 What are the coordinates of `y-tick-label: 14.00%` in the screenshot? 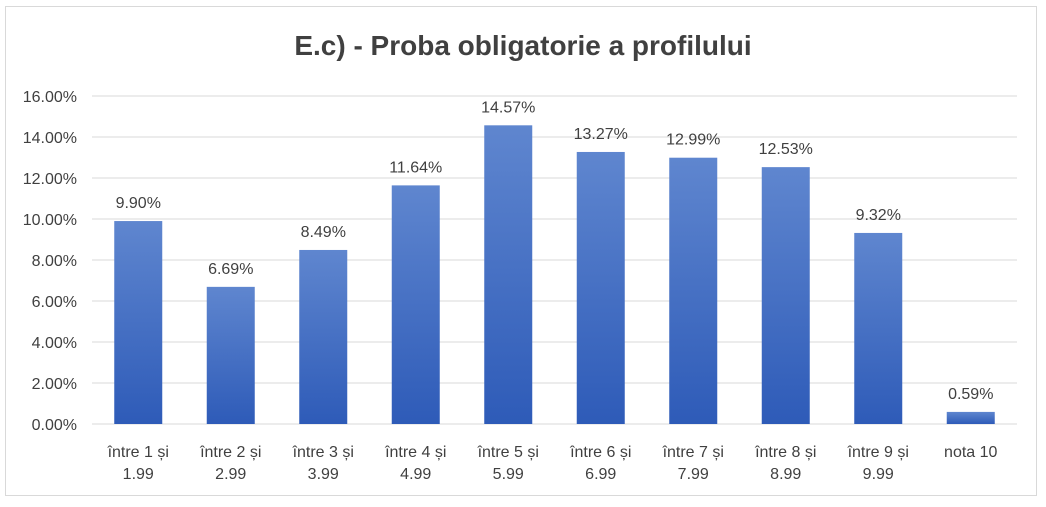 It's located at (50, 138).